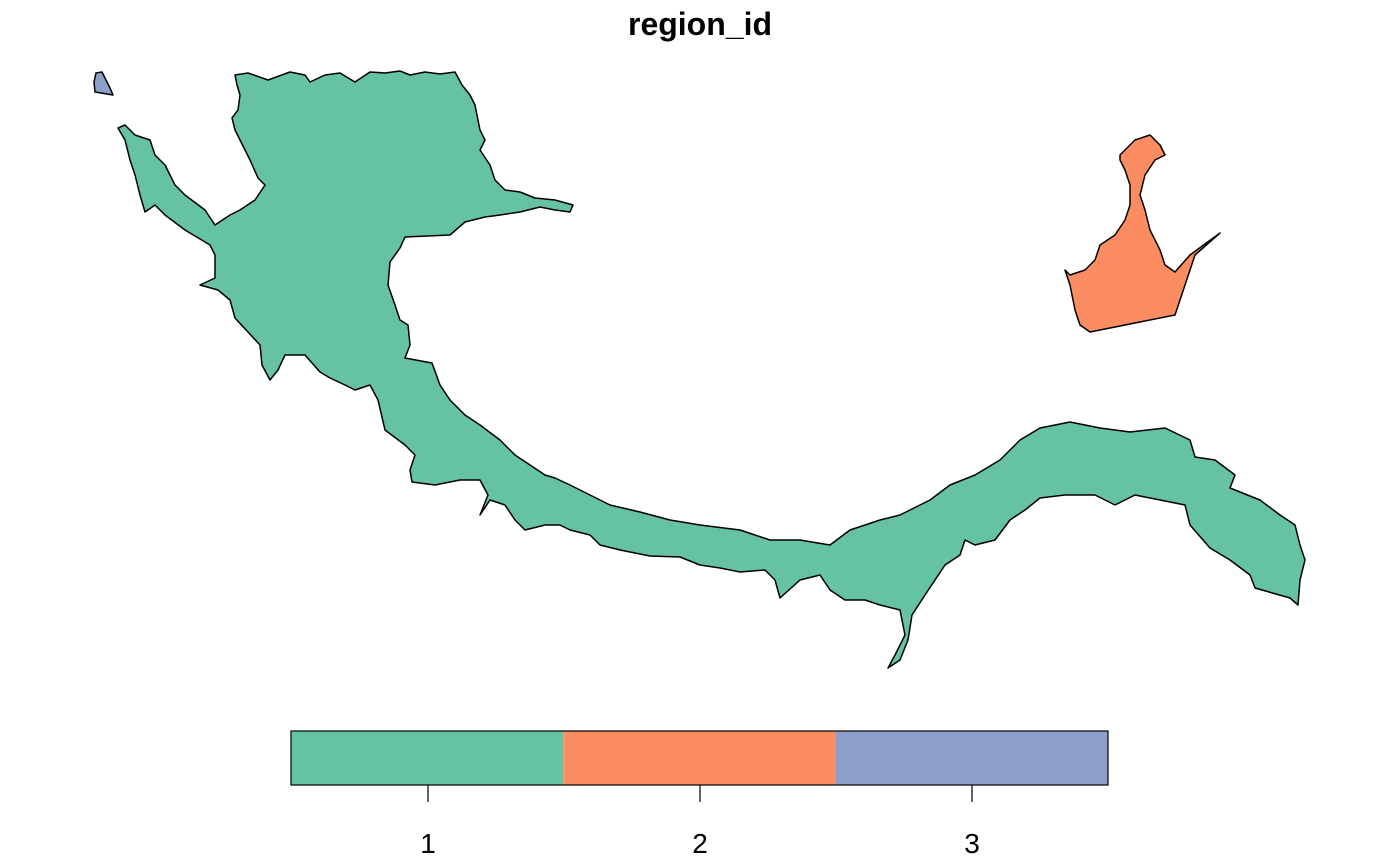  Describe the element at coordinates (972, 843) in the screenshot. I see `legend-label-3: 3` at that location.